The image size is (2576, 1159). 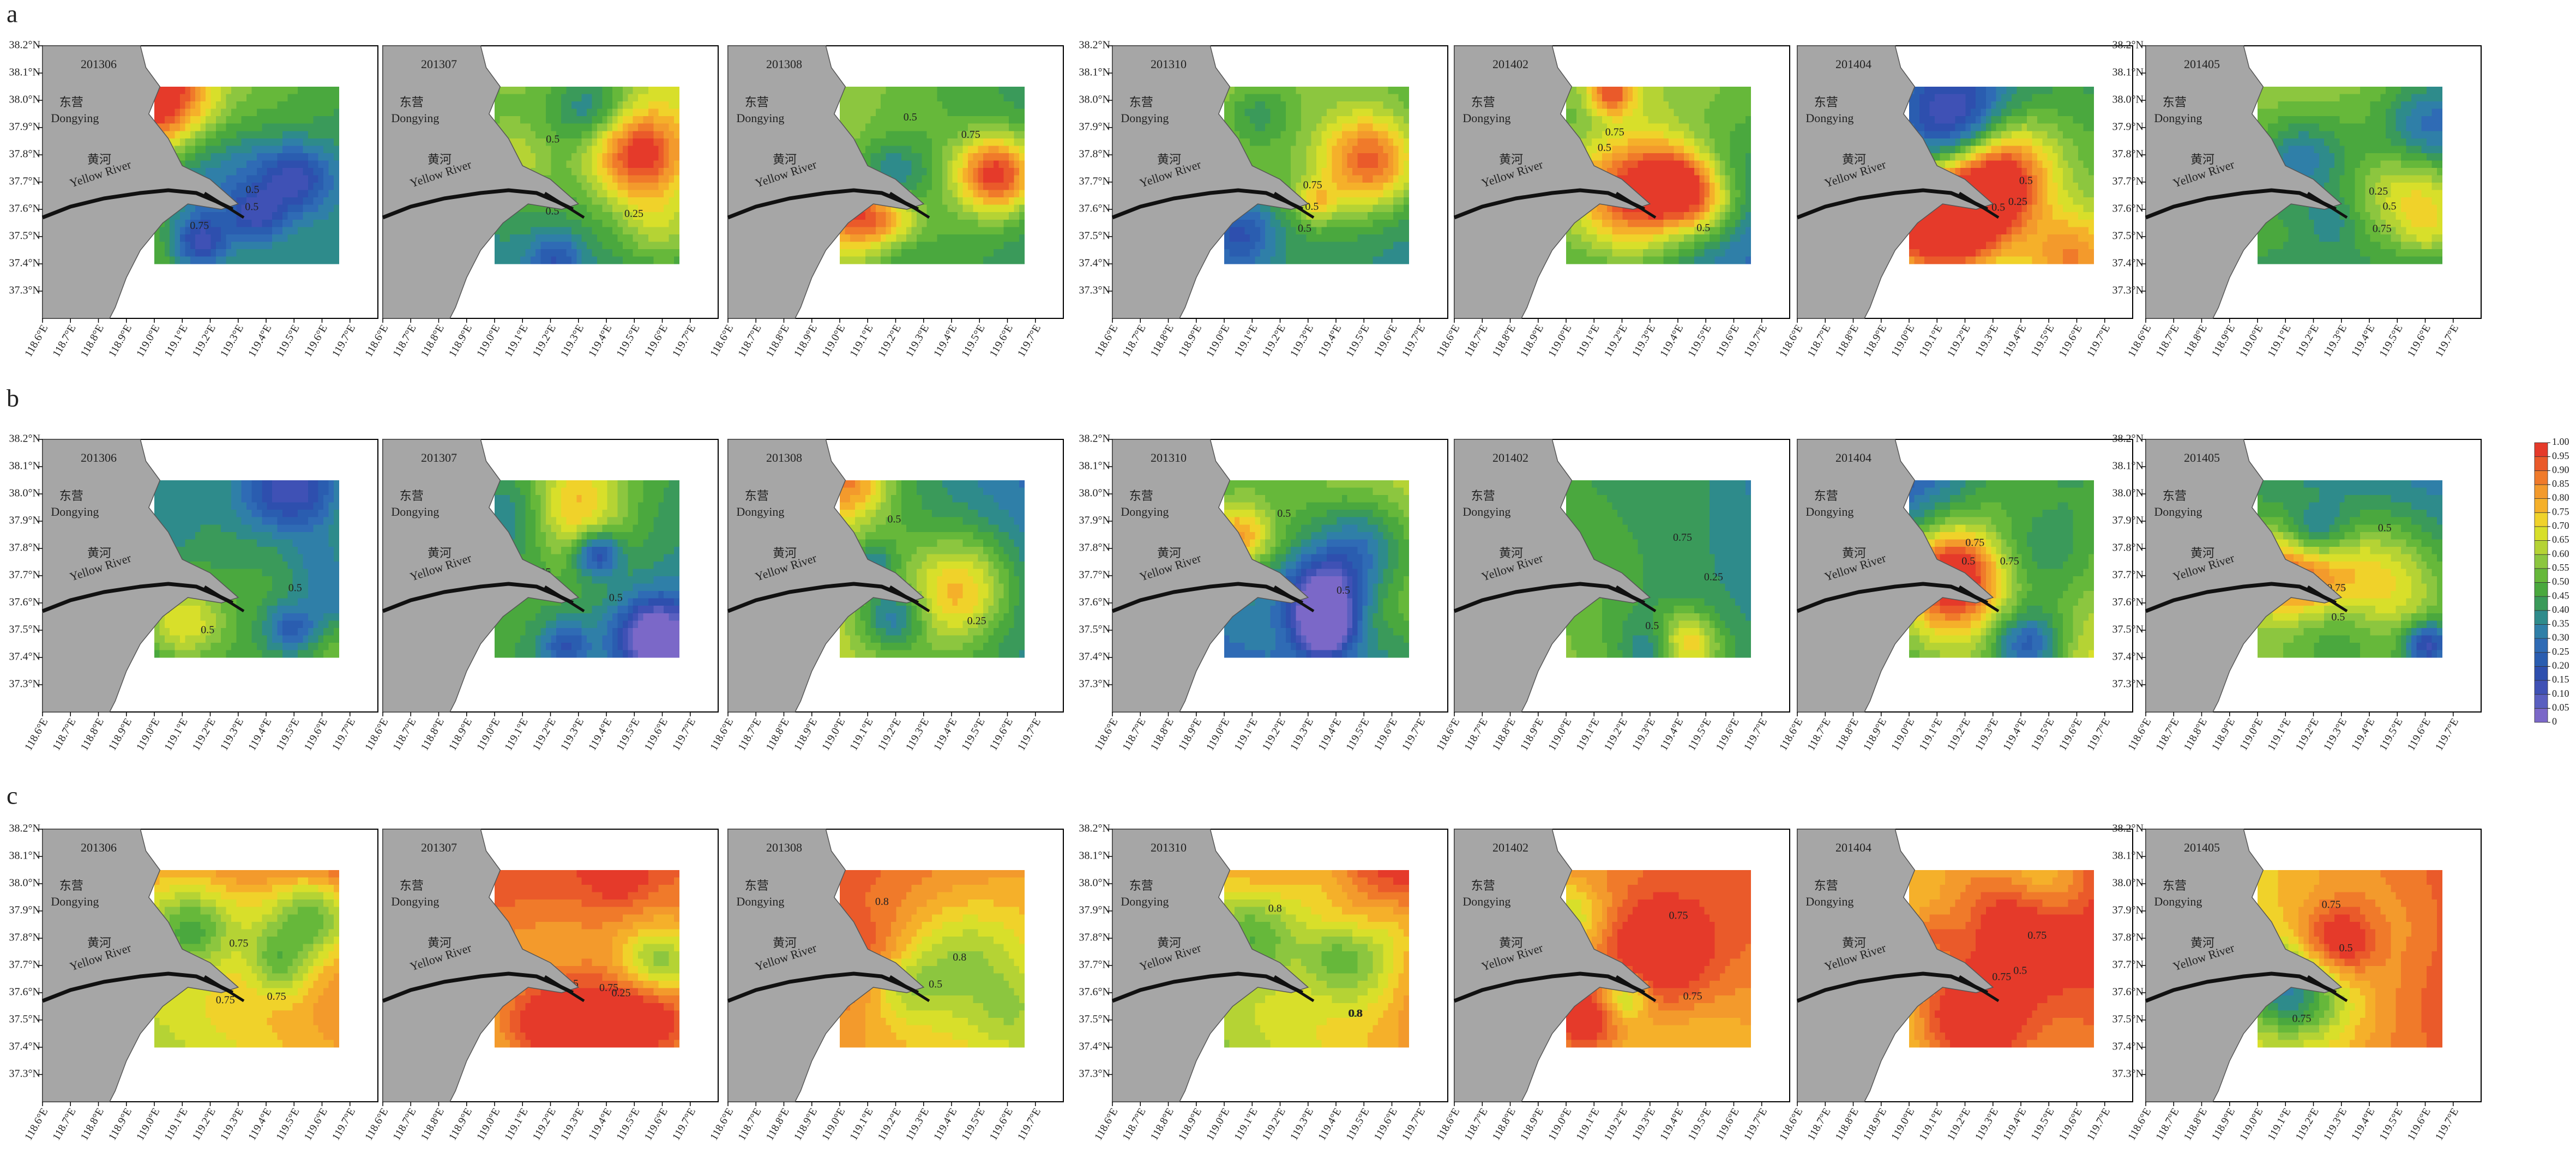 What do you see at coordinates (1094, 127) in the screenshot?
I see `lat-tick-label: 37.9°N` at bounding box center [1094, 127].